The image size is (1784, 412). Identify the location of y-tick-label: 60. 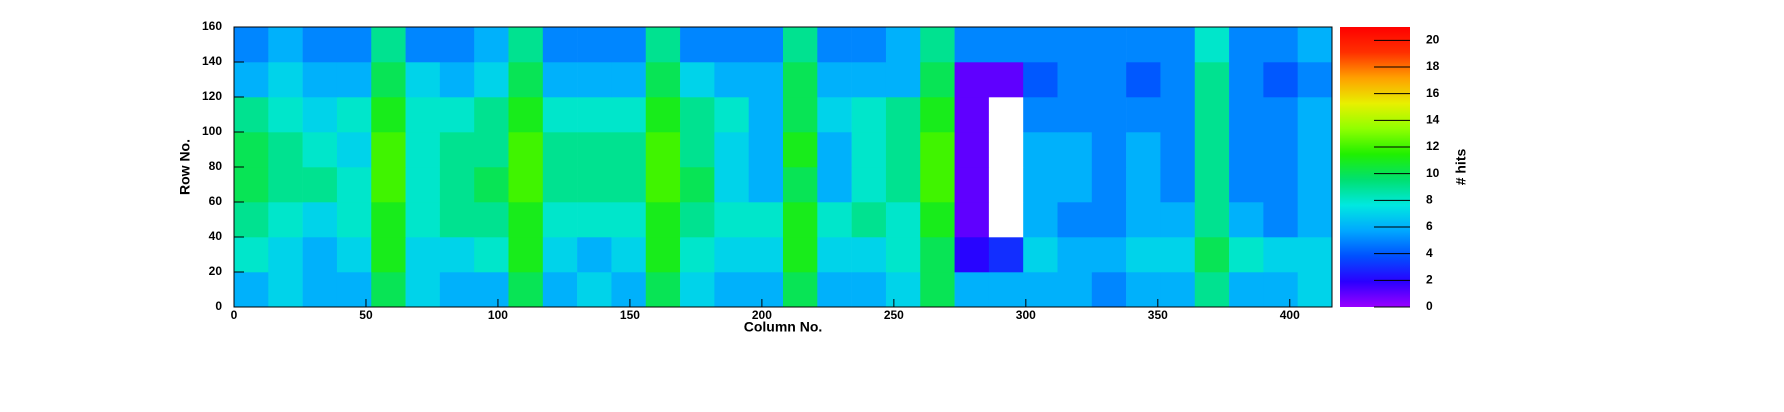
(216, 201).